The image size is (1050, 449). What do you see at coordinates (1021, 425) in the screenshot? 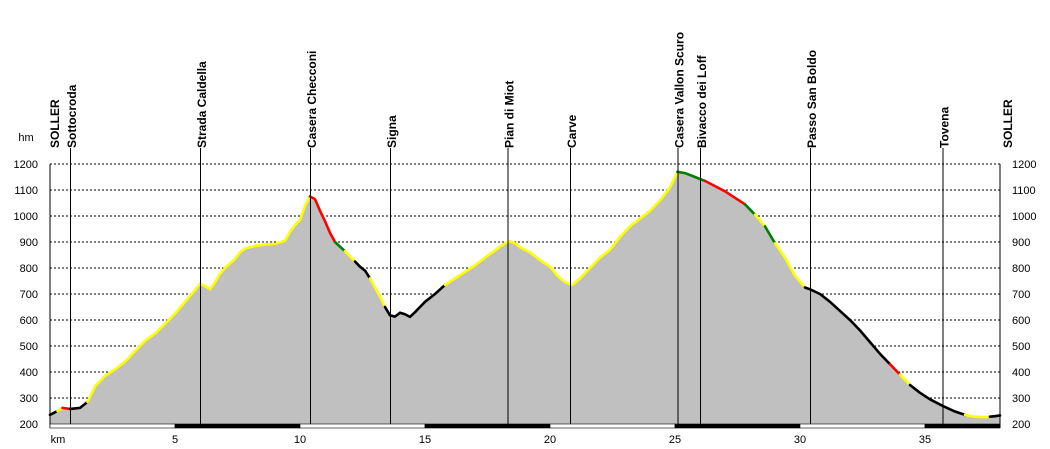
I see `y-tick-label-right: 200` at bounding box center [1021, 425].